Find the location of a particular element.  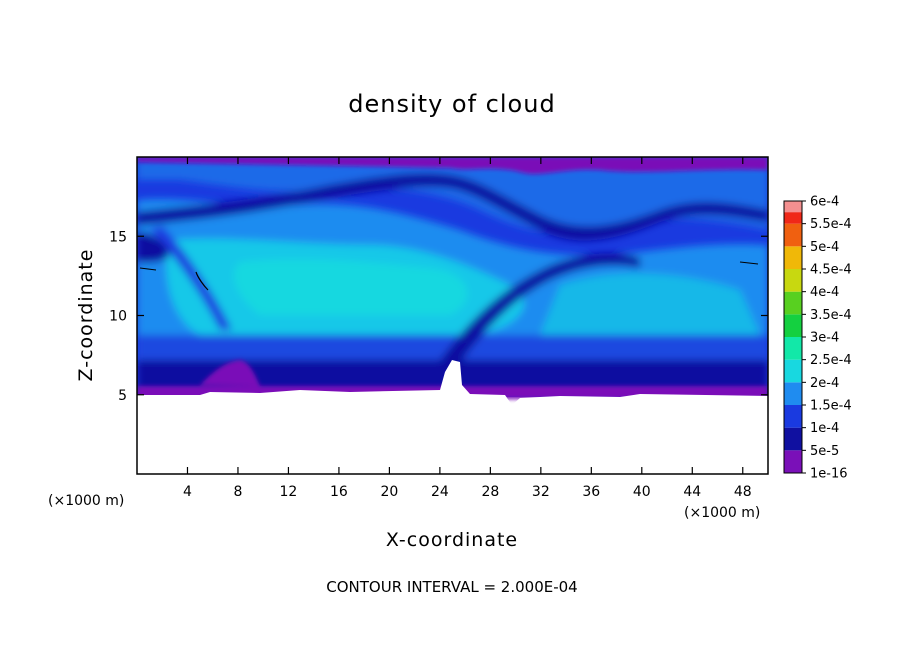

colorbar-swatch-top is located at coordinates (793, 207).